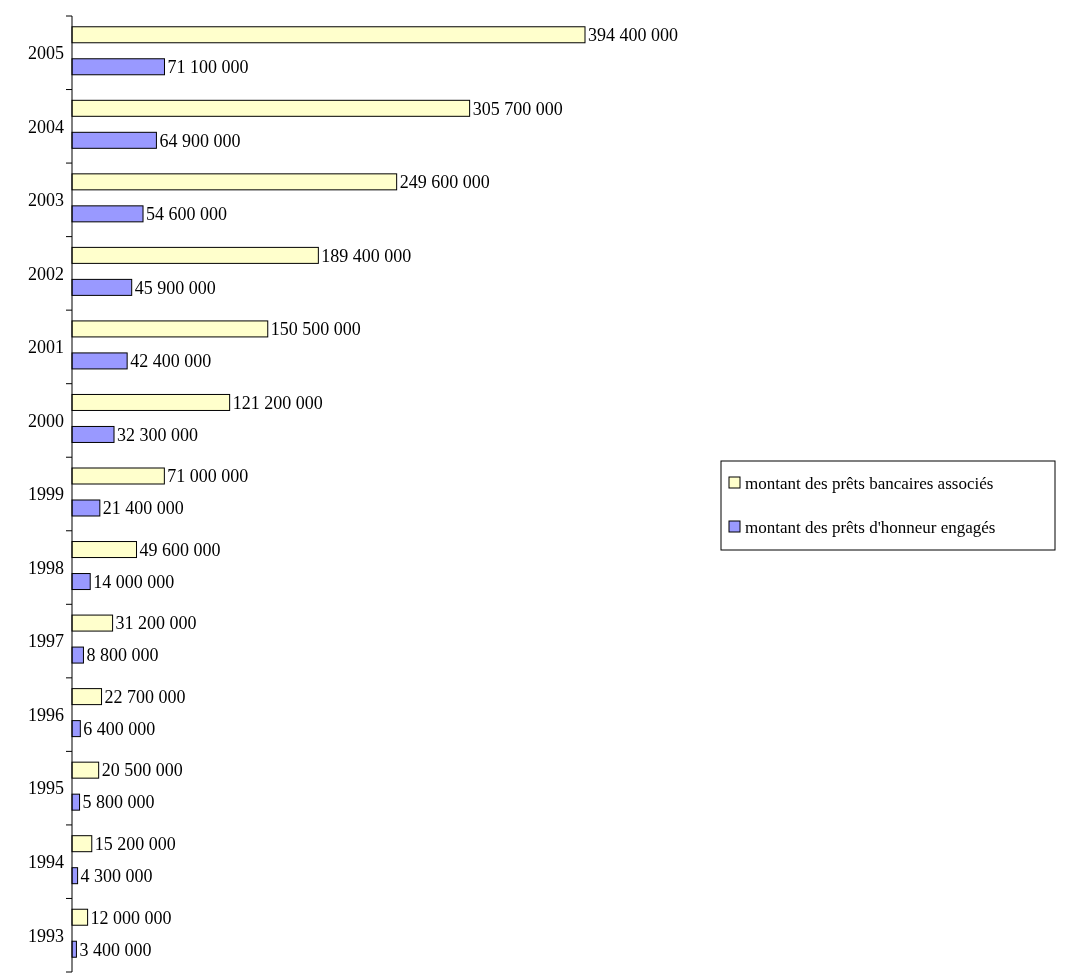 The height and width of the screenshot is (974, 1065). I want to click on y-tick-label: 2001, so click(46, 347).